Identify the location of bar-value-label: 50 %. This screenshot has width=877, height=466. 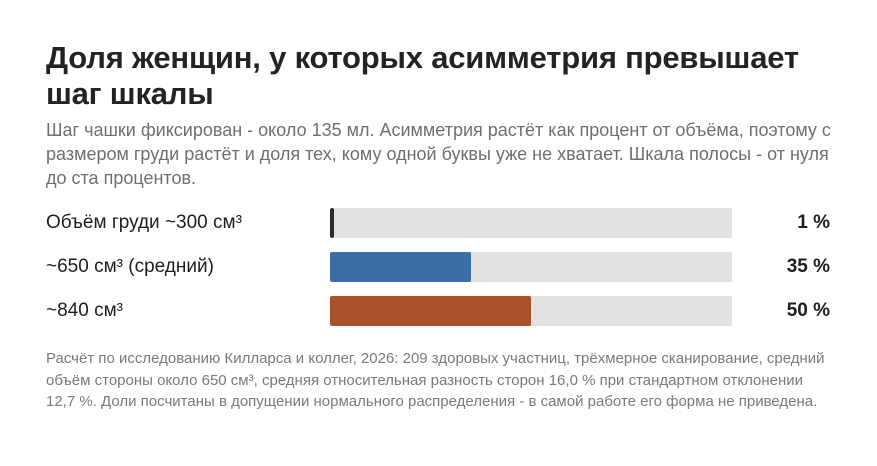
(808, 310).